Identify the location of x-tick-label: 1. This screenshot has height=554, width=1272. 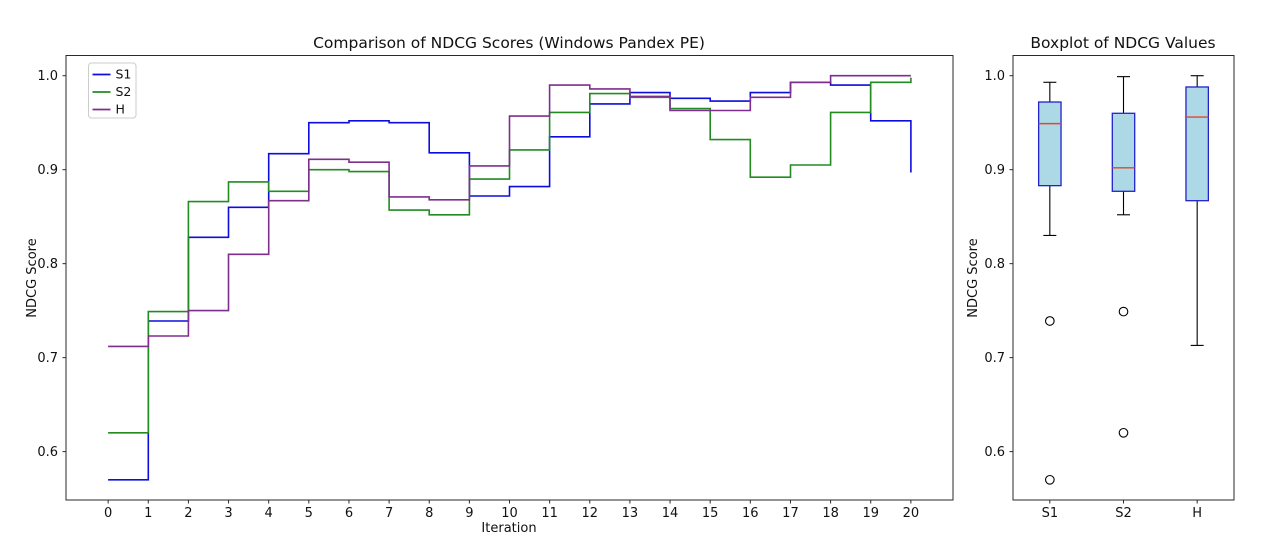
(148, 513).